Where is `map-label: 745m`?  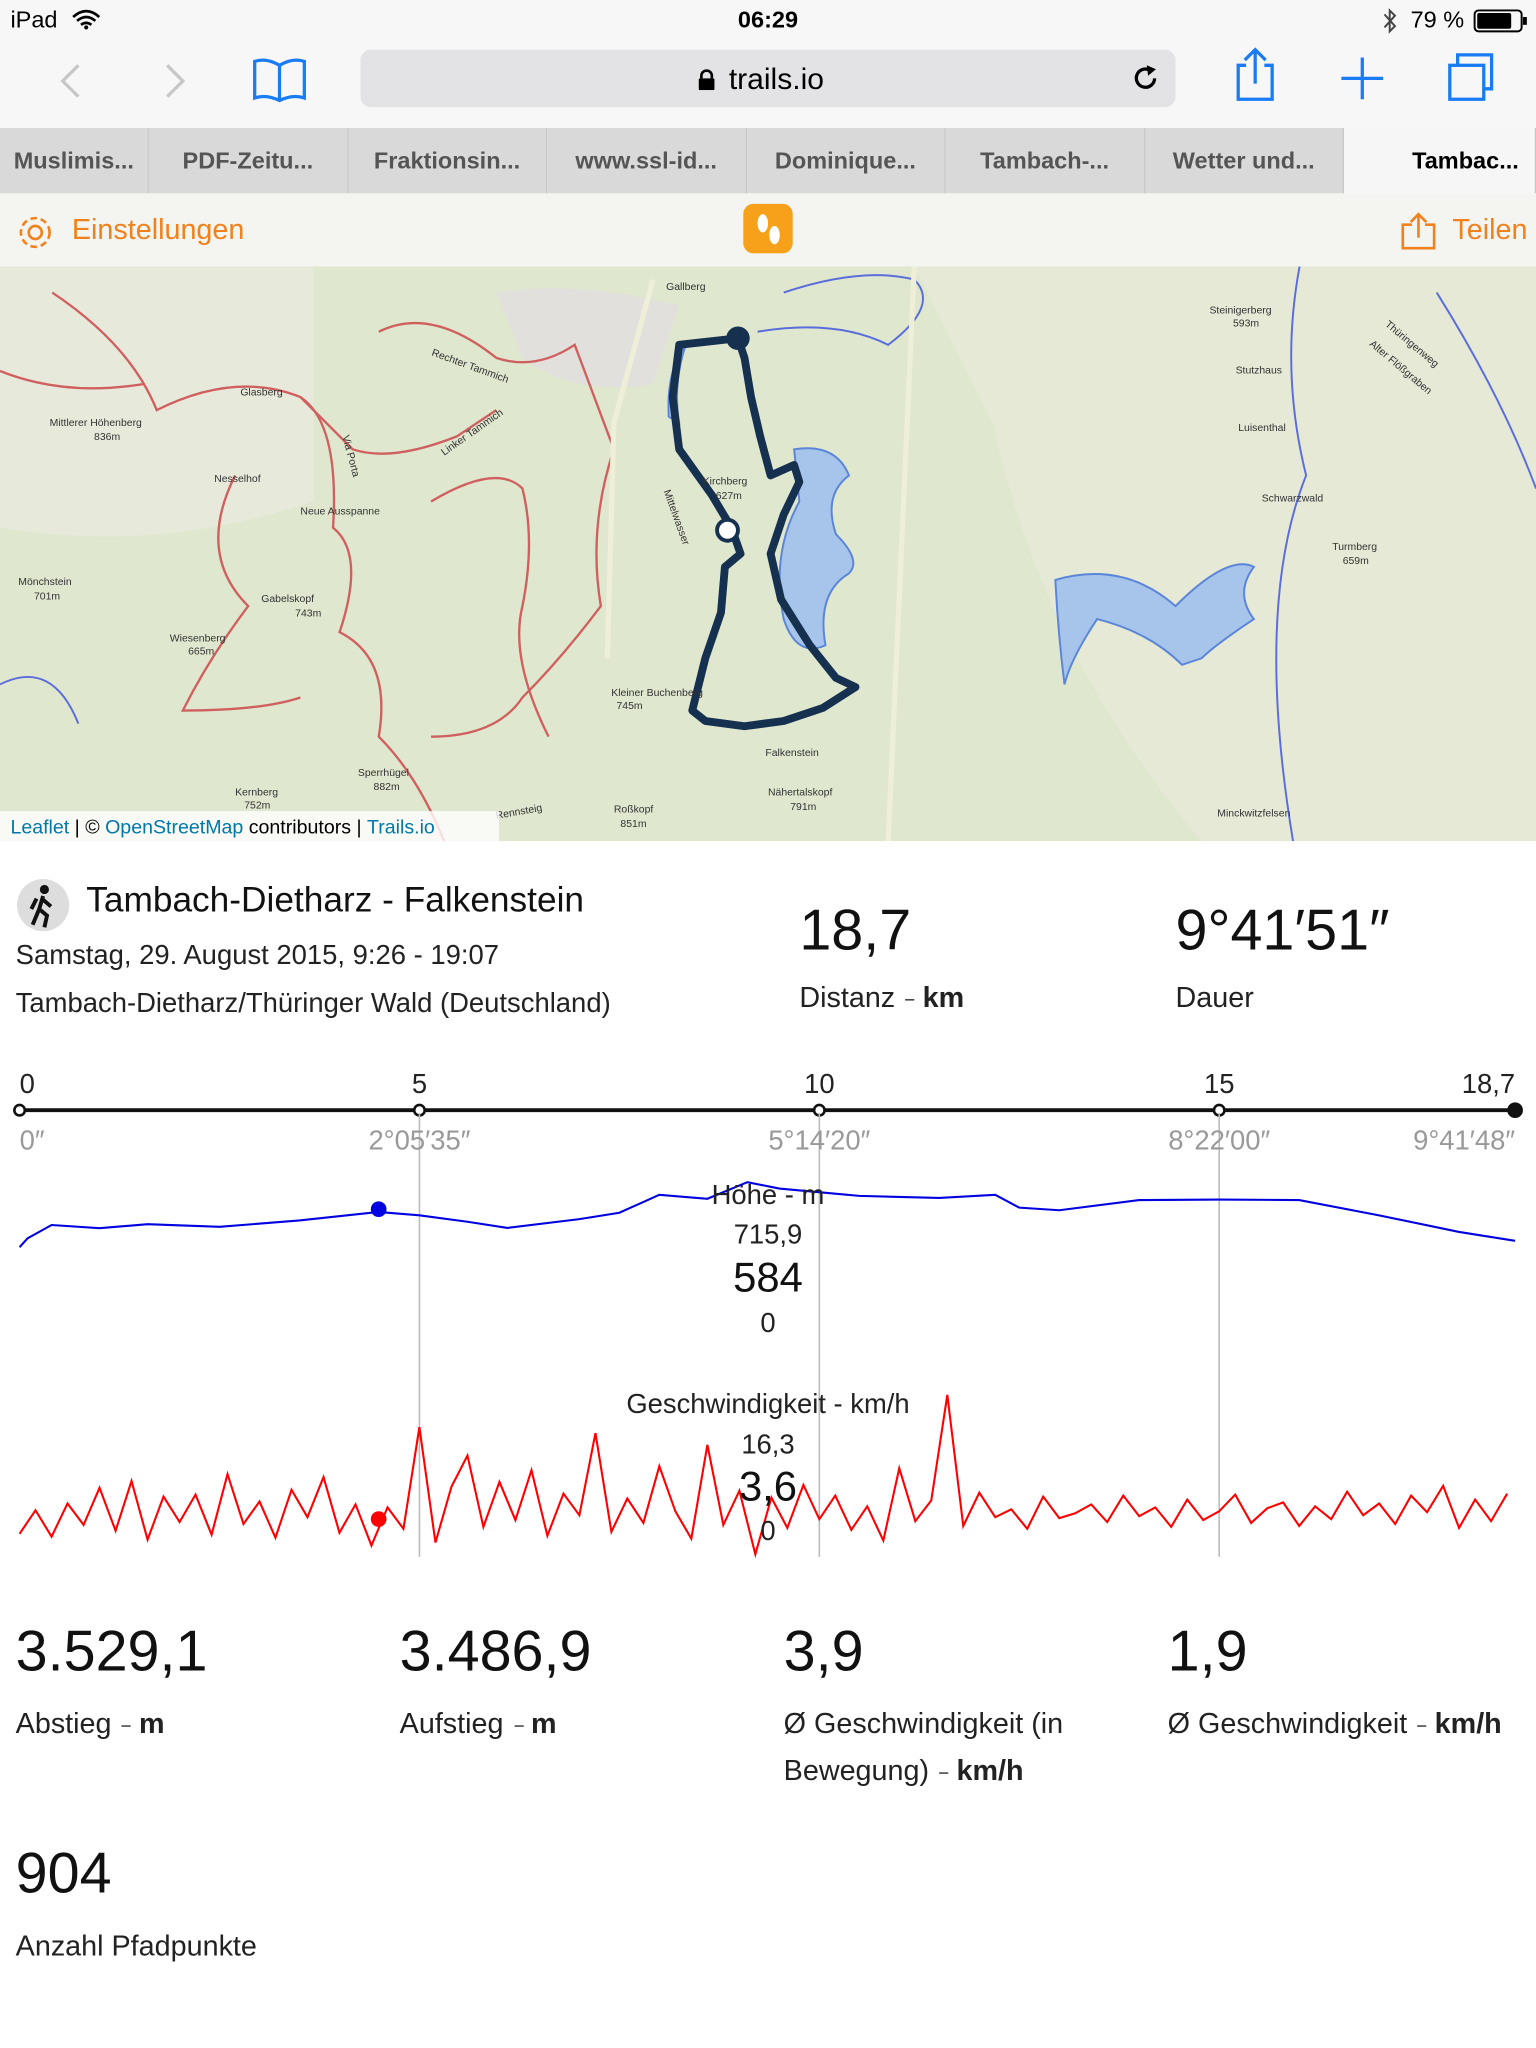 map-label: 745m is located at coordinates (629, 706).